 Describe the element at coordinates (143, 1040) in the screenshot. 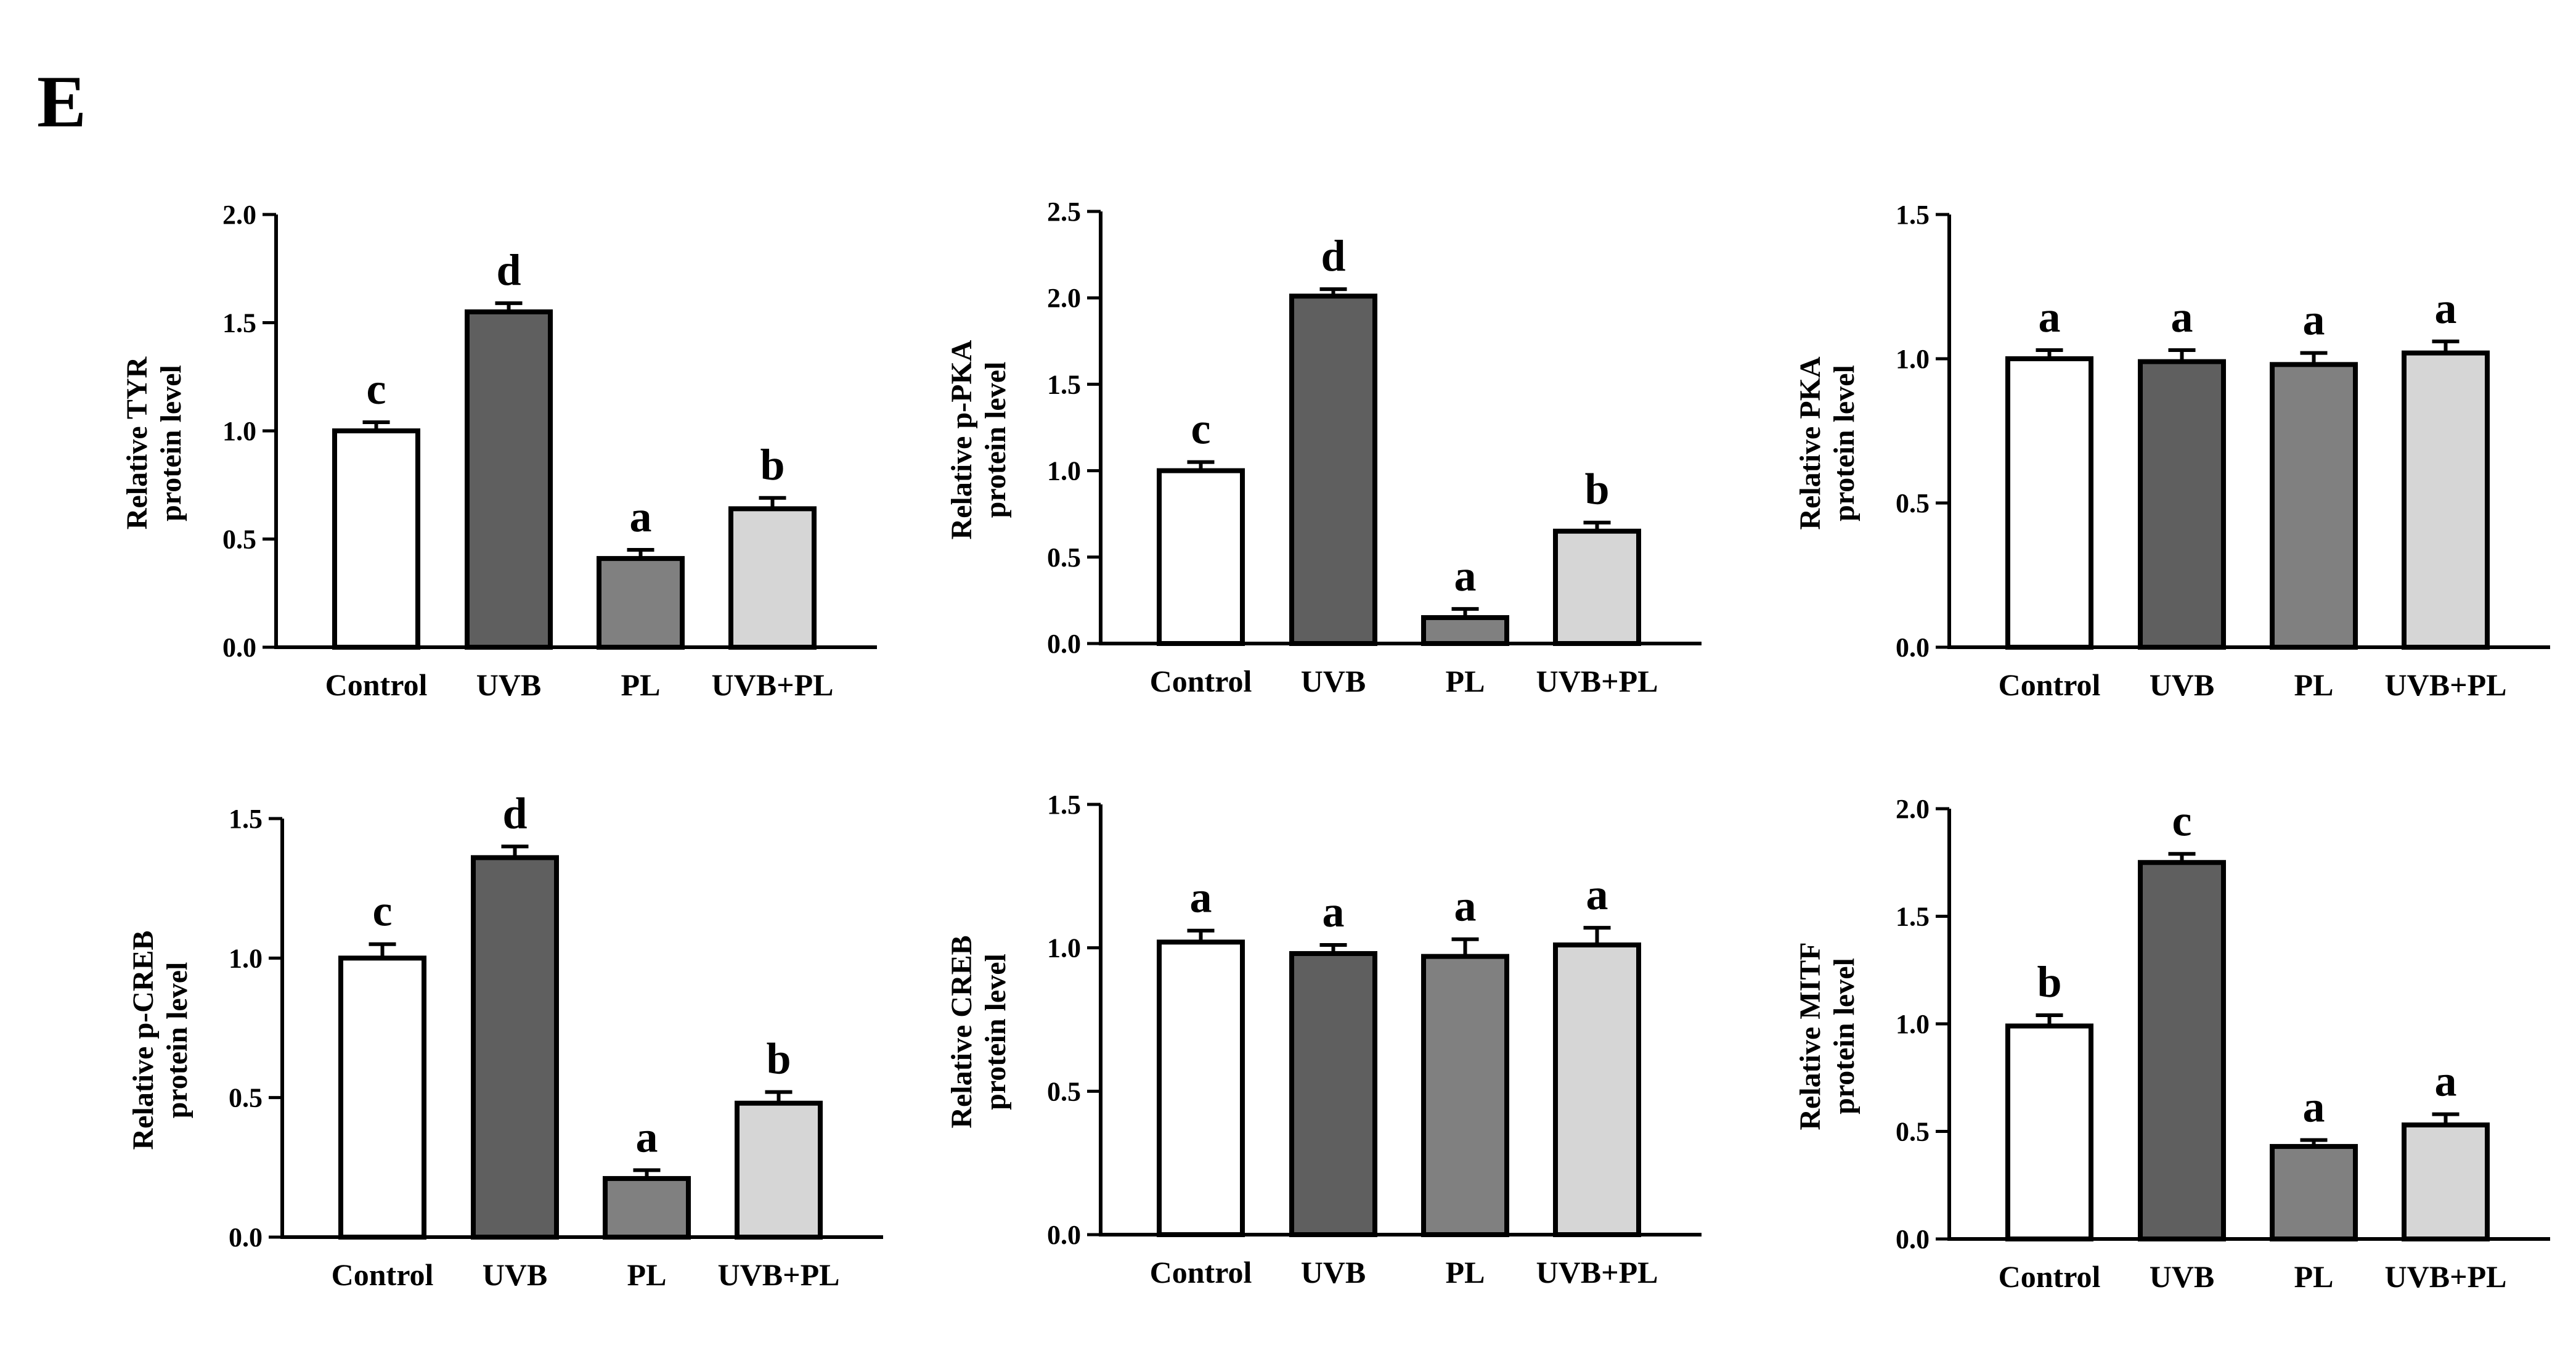

I see `y-axis-title-line: Relative p-CREB` at that location.